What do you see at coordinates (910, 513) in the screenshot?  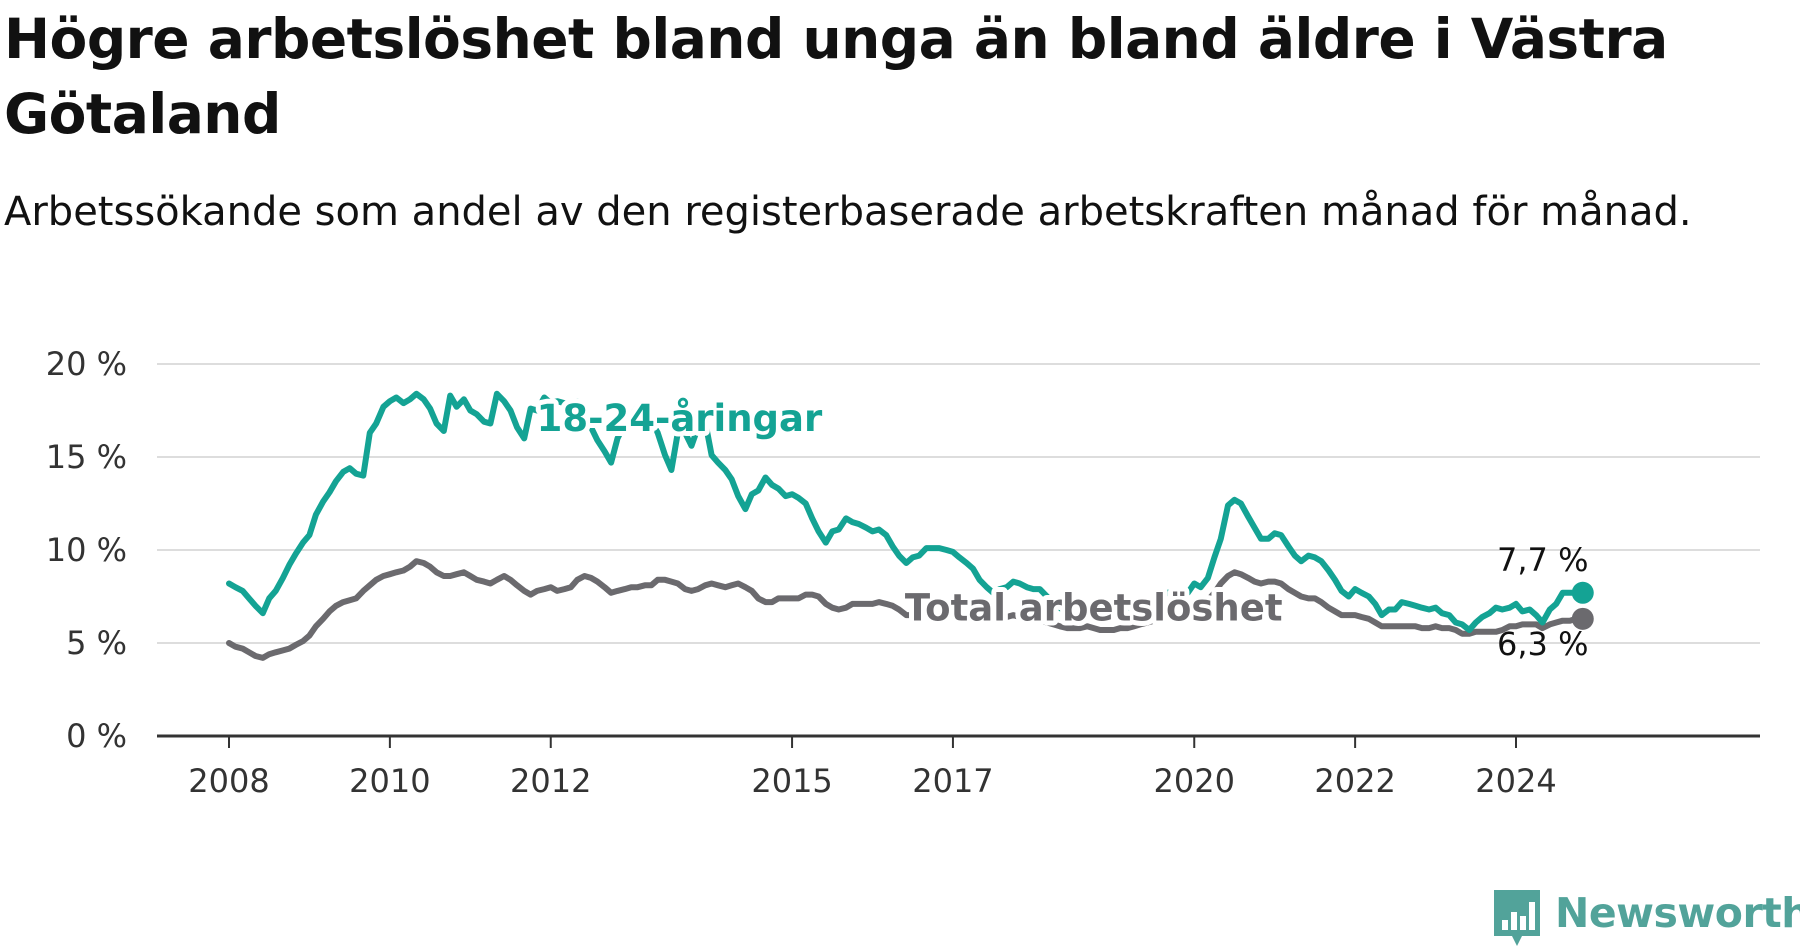 I see `series-labels: 18-24-åringar Total arbetslöshet` at bounding box center [910, 513].